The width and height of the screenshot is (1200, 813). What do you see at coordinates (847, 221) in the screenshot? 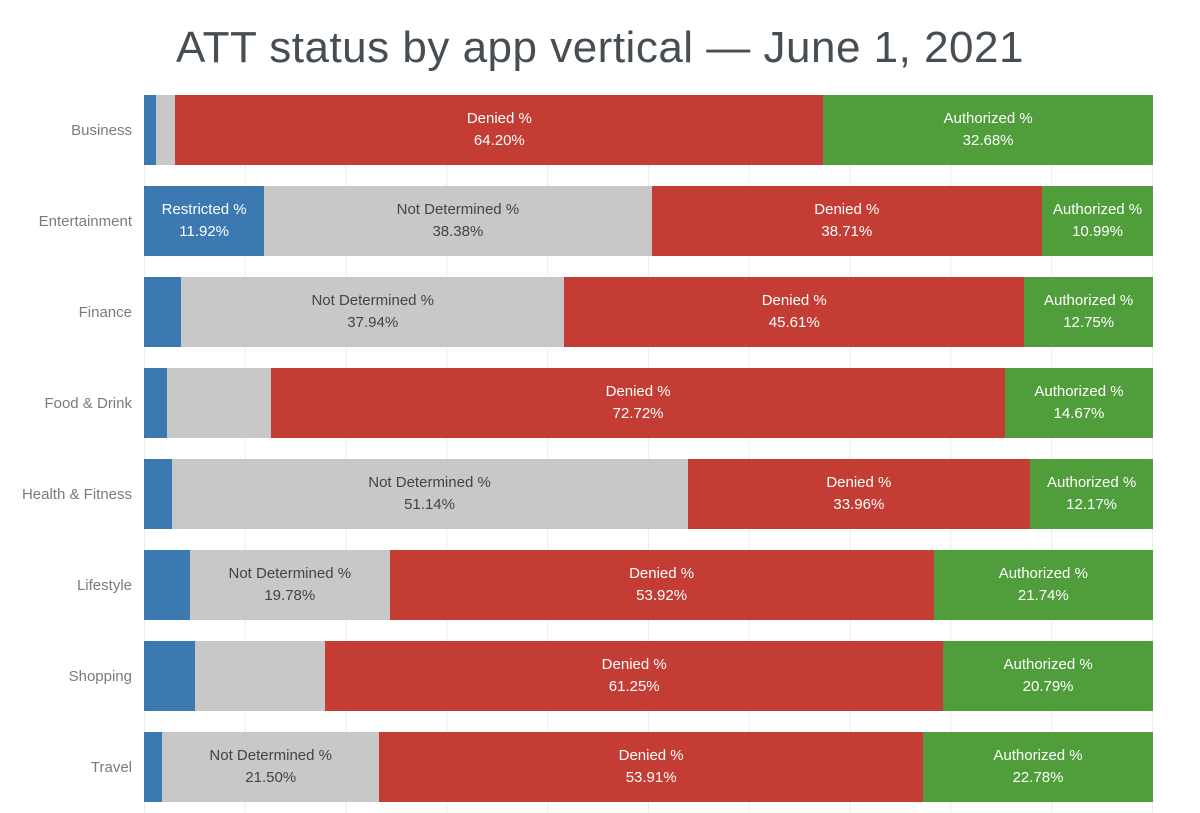
I see `bar-segment-denied: Denied % 38.71%` at bounding box center [847, 221].